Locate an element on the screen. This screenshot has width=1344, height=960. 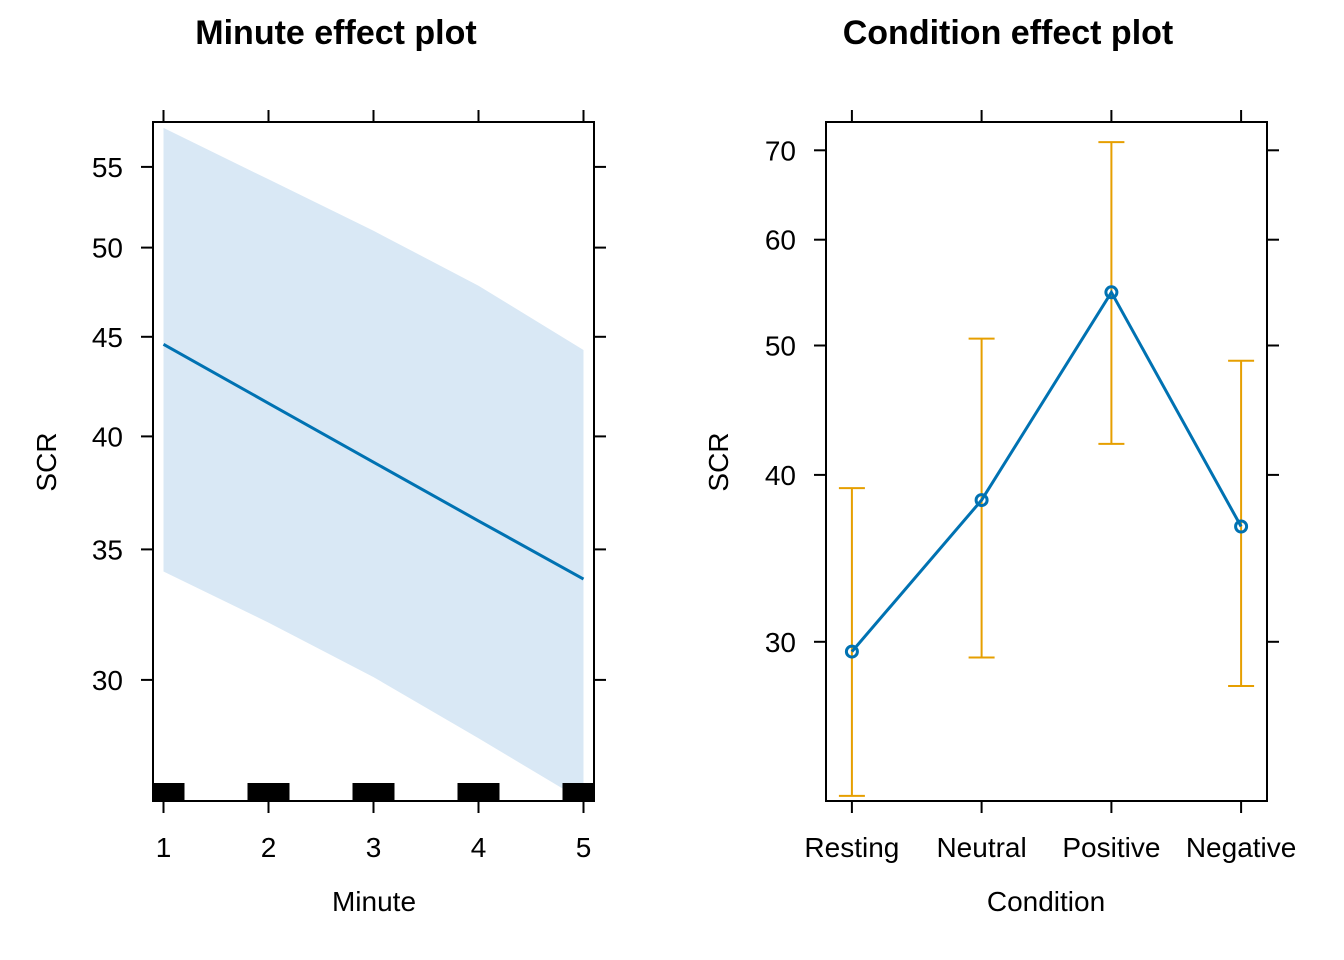
condition-panel-title: Condition effect plot is located at coordinates (1008, 33).